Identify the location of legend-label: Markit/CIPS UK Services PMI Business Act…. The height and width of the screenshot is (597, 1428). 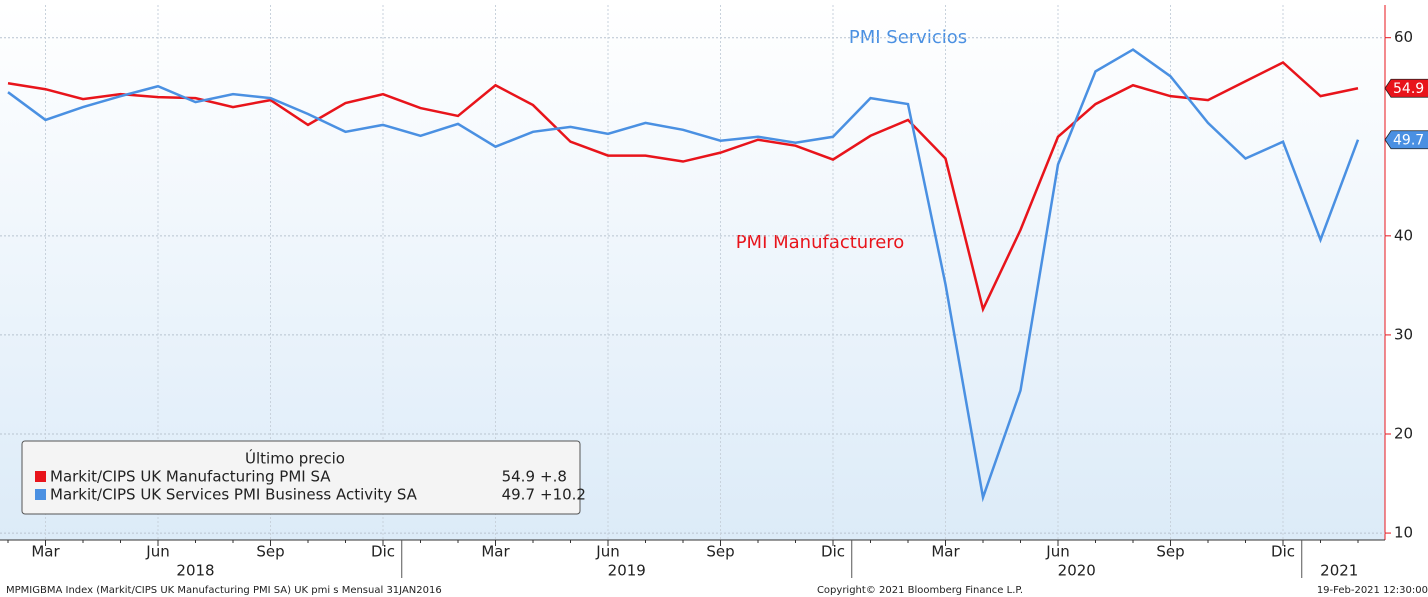
(234, 495).